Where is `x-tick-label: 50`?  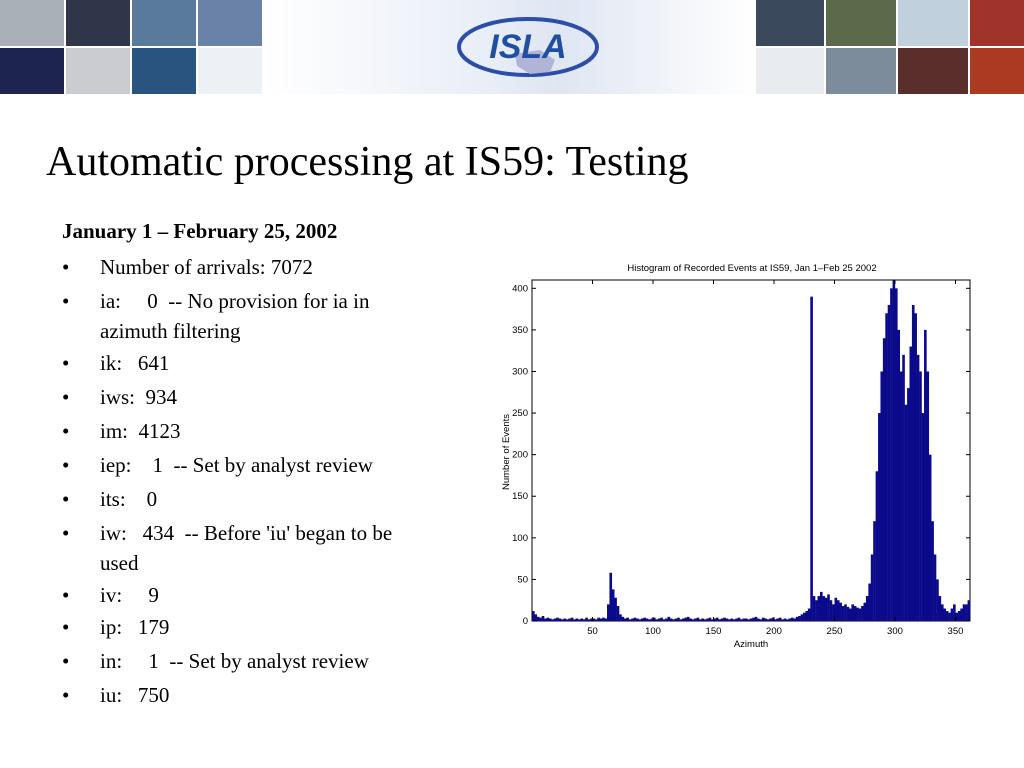
x-tick-label: 50 is located at coordinates (592, 631).